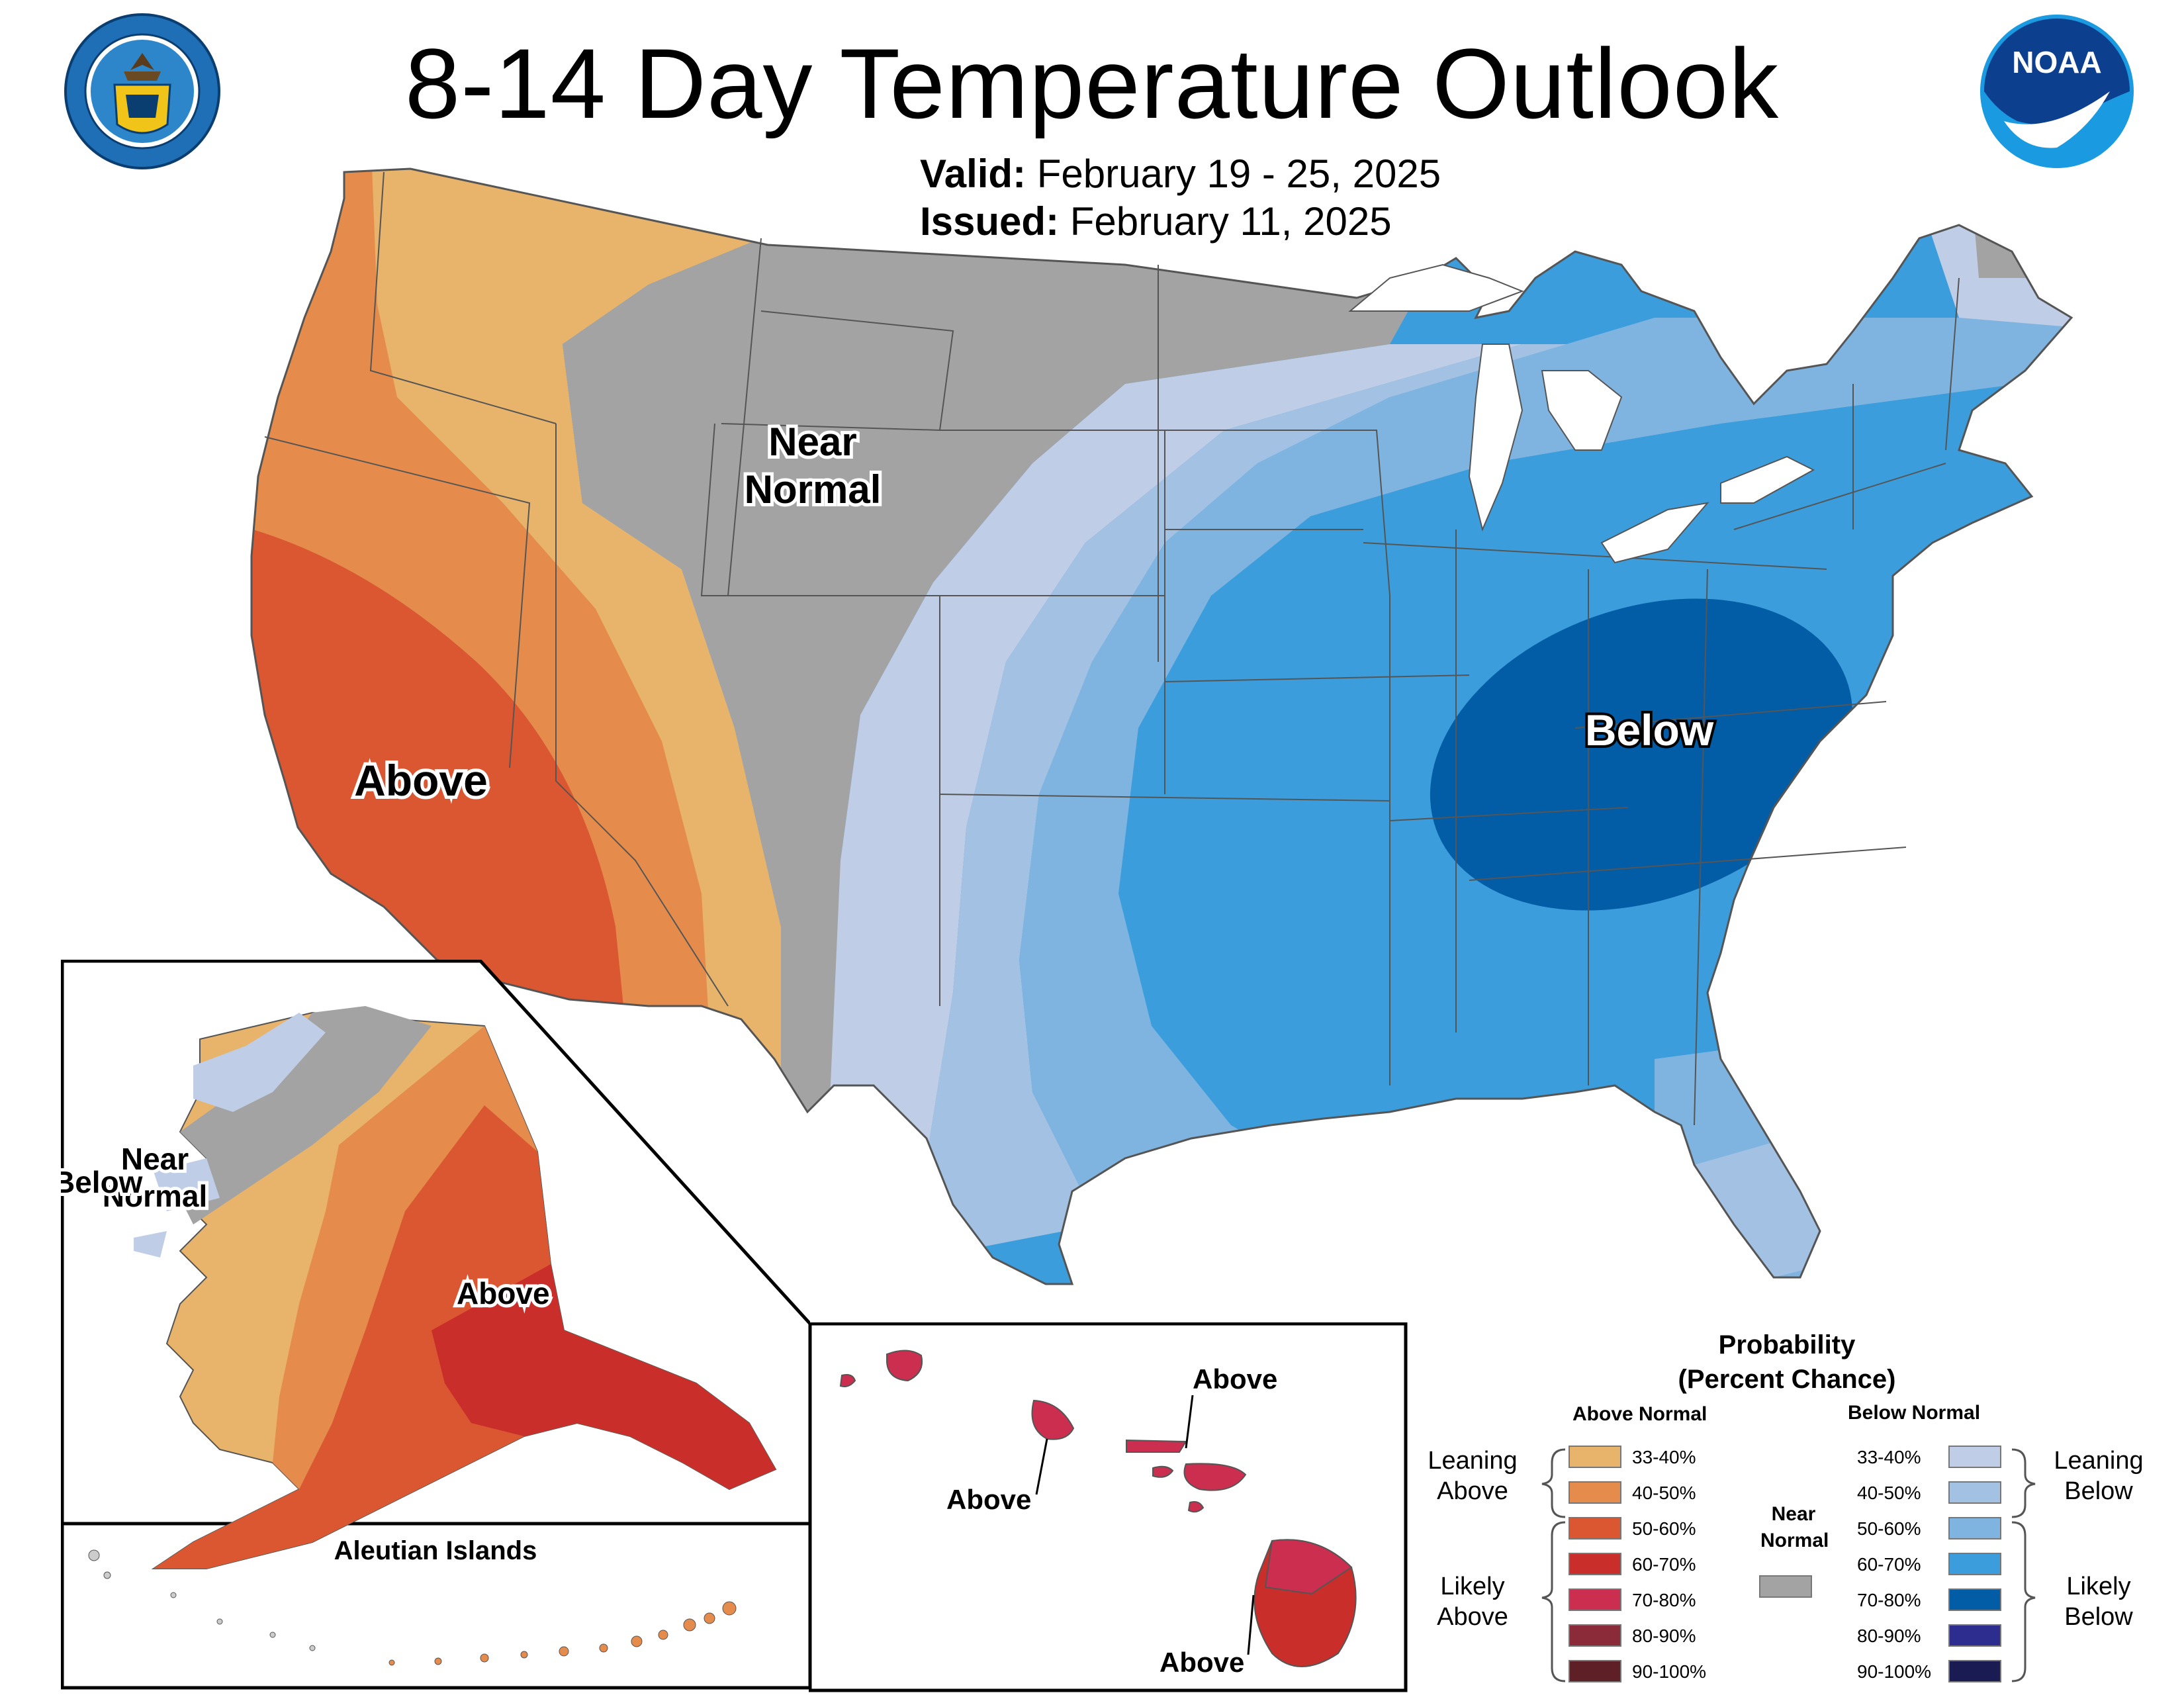  What do you see at coordinates (1202, 1662) in the screenshot?
I see `hawaii-above-label-3: Above` at bounding box center [1202, 1662].